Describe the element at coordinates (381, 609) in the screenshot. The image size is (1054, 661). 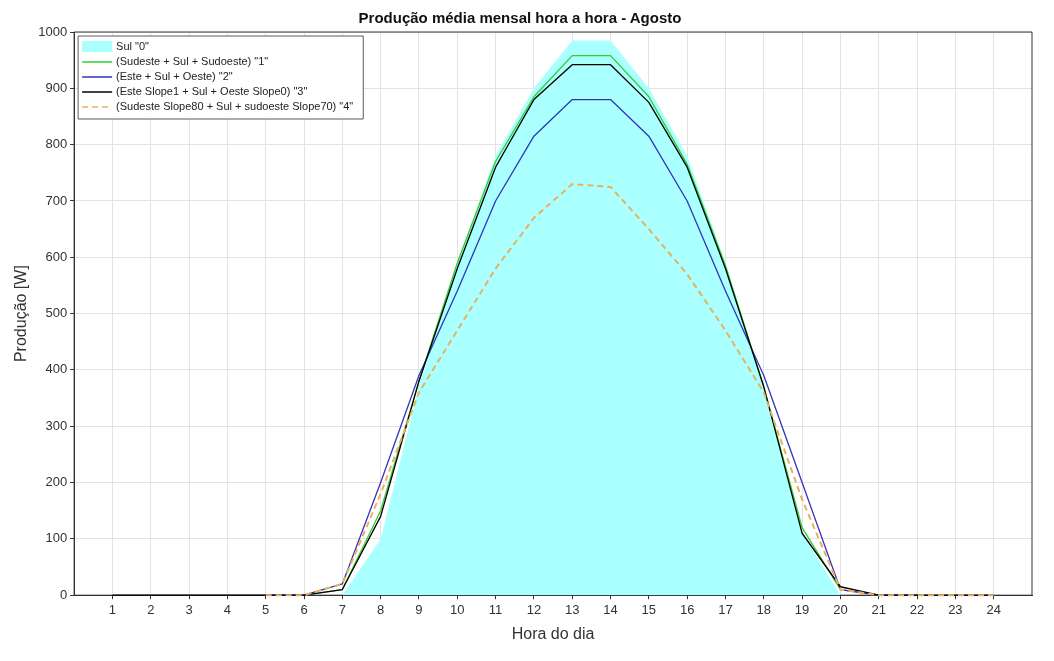
I see `x-tick-label: 8` at that location.